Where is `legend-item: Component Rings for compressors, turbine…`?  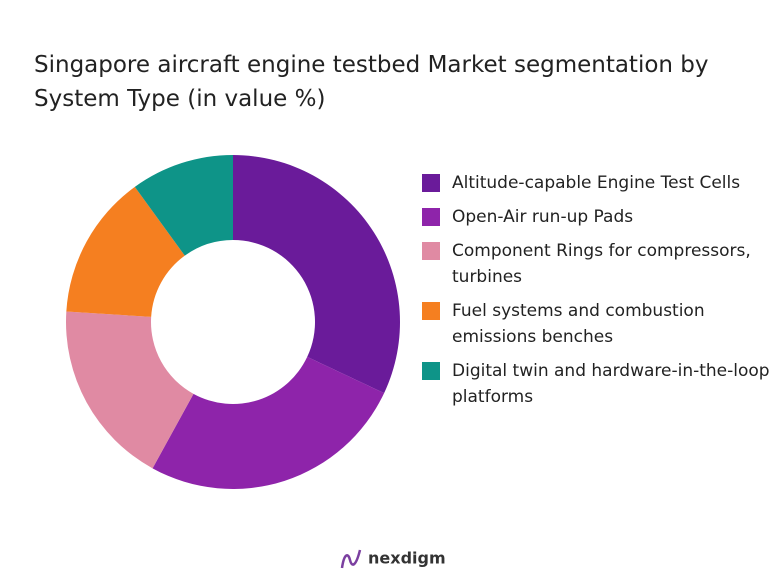
legend-item: Component Rings for compressors, turbine… is located at coordinates (597, 264).